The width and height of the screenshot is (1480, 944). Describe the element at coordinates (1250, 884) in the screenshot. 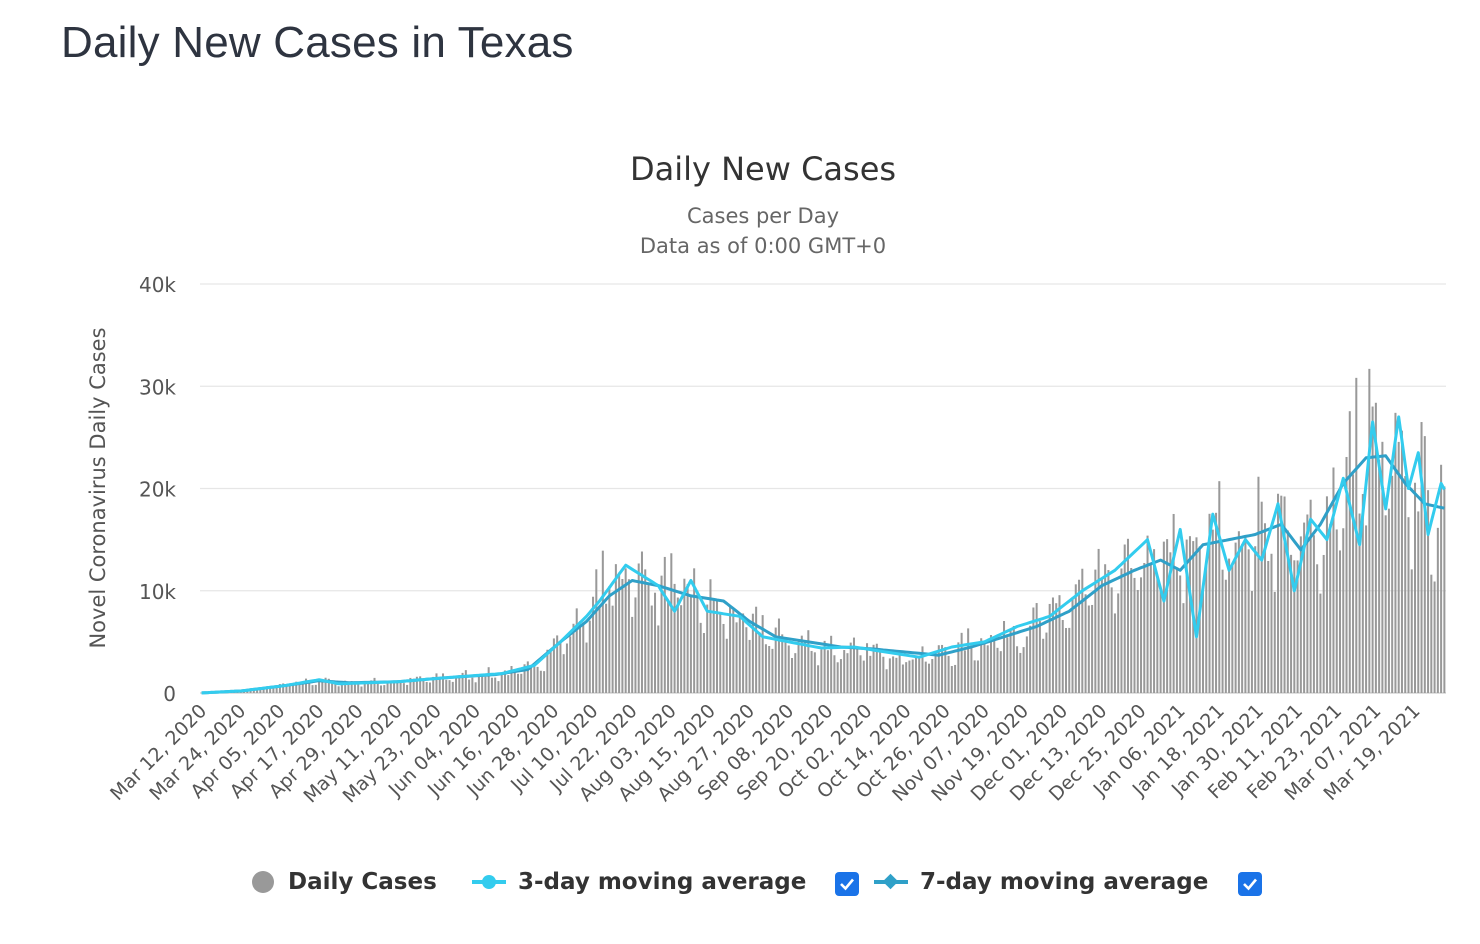

I see `ma7-checkbox` at that location.